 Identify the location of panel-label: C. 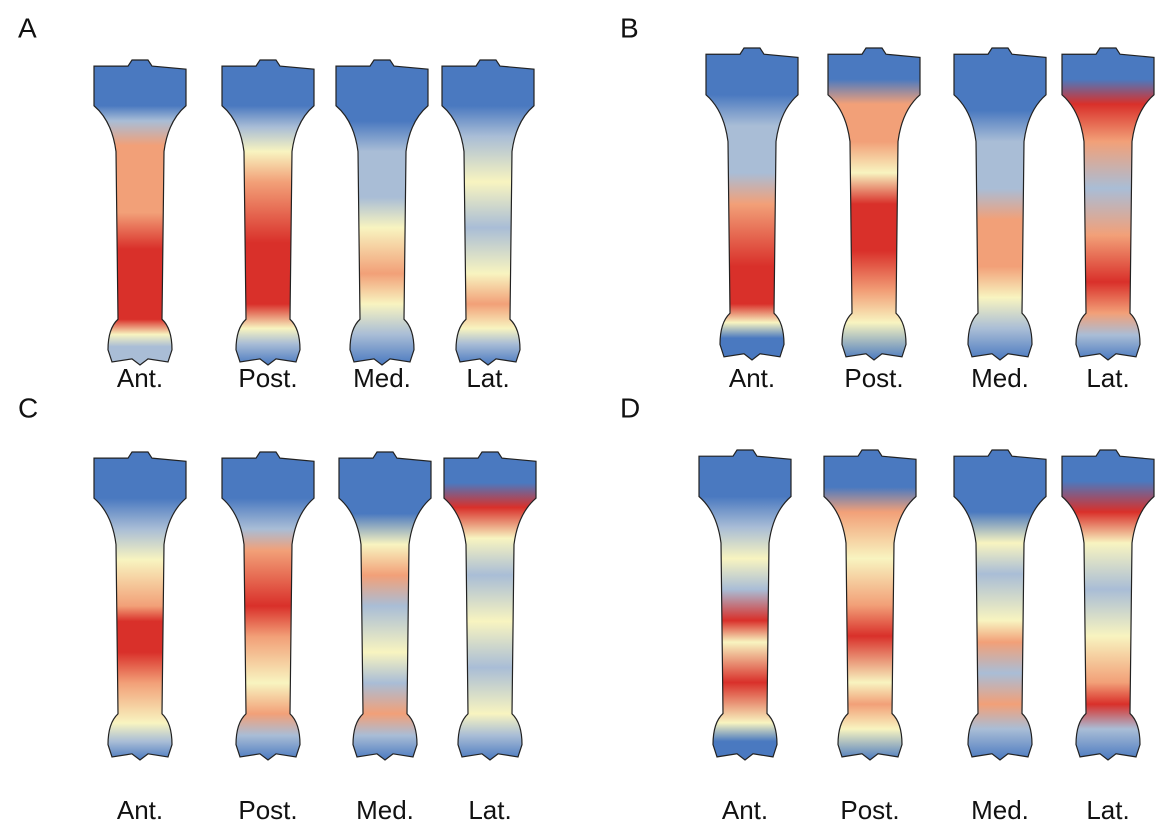
(28, 407).